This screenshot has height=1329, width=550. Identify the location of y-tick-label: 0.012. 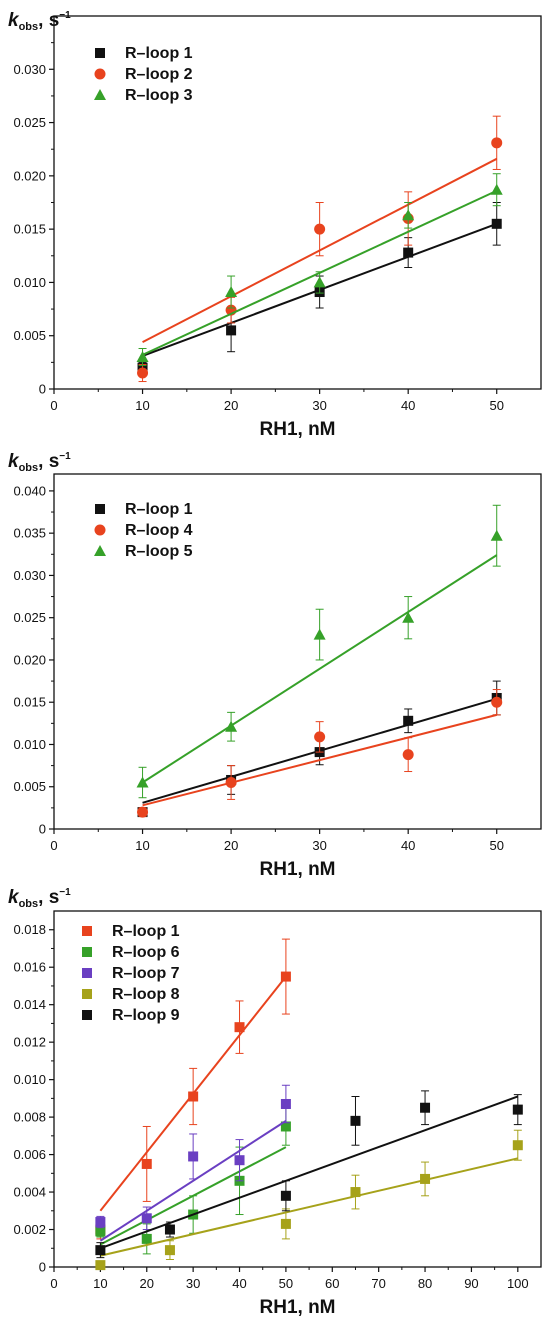
(29, 1042).